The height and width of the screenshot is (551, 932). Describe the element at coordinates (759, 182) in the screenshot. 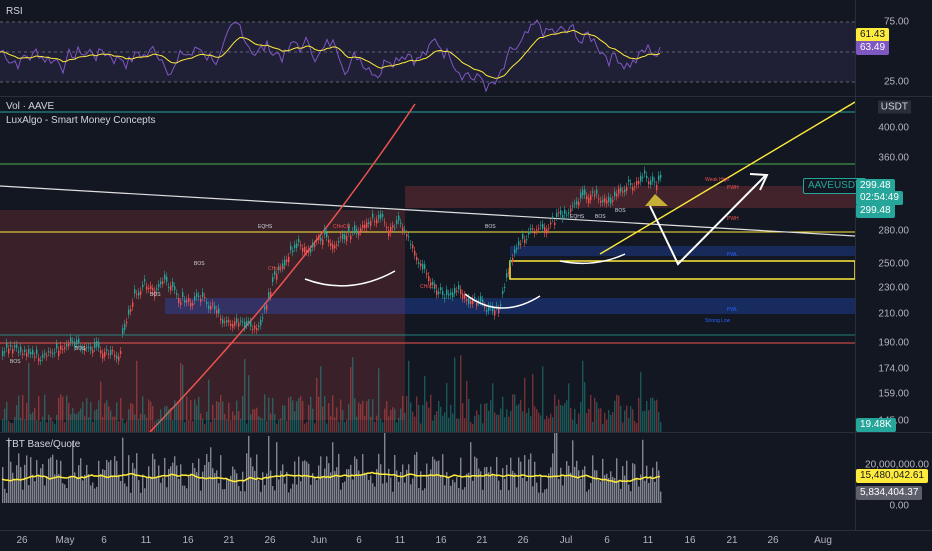

I see `arrow-head` at that location.